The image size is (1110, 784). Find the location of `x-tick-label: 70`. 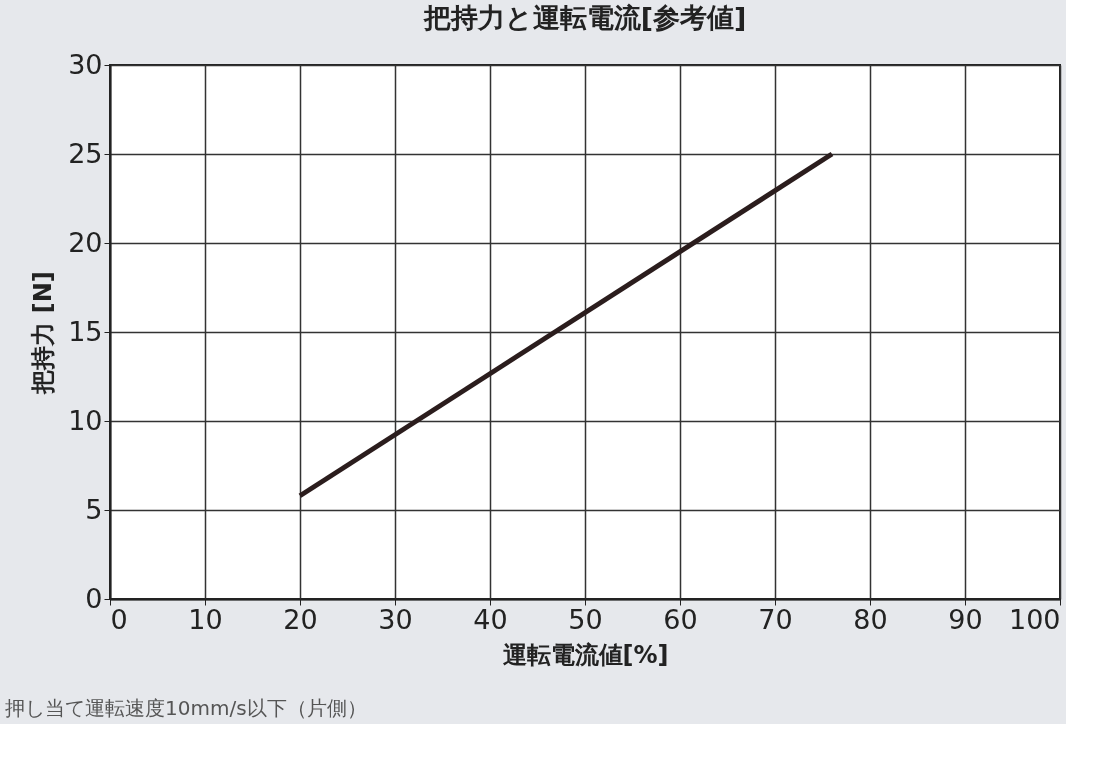

x-tick-label: 70 is located at coordinates (775, 619).